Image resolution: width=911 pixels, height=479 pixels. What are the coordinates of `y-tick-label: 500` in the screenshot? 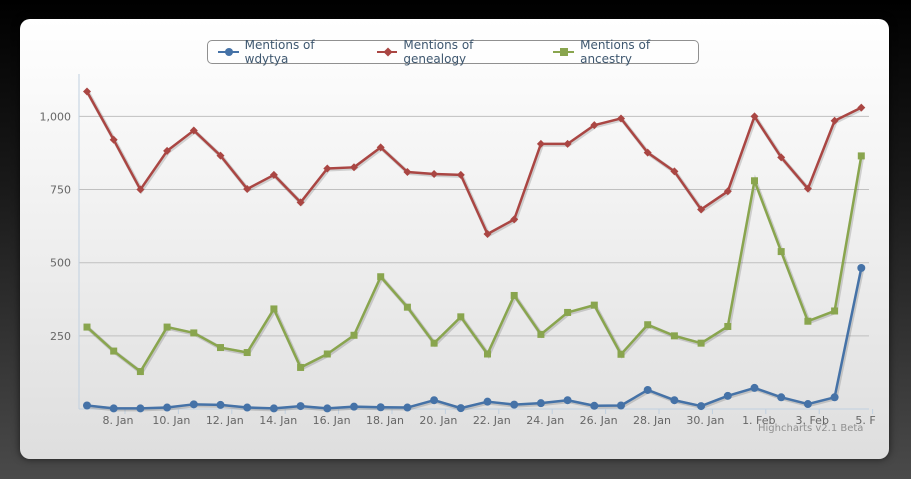 It's located at (60, 263).